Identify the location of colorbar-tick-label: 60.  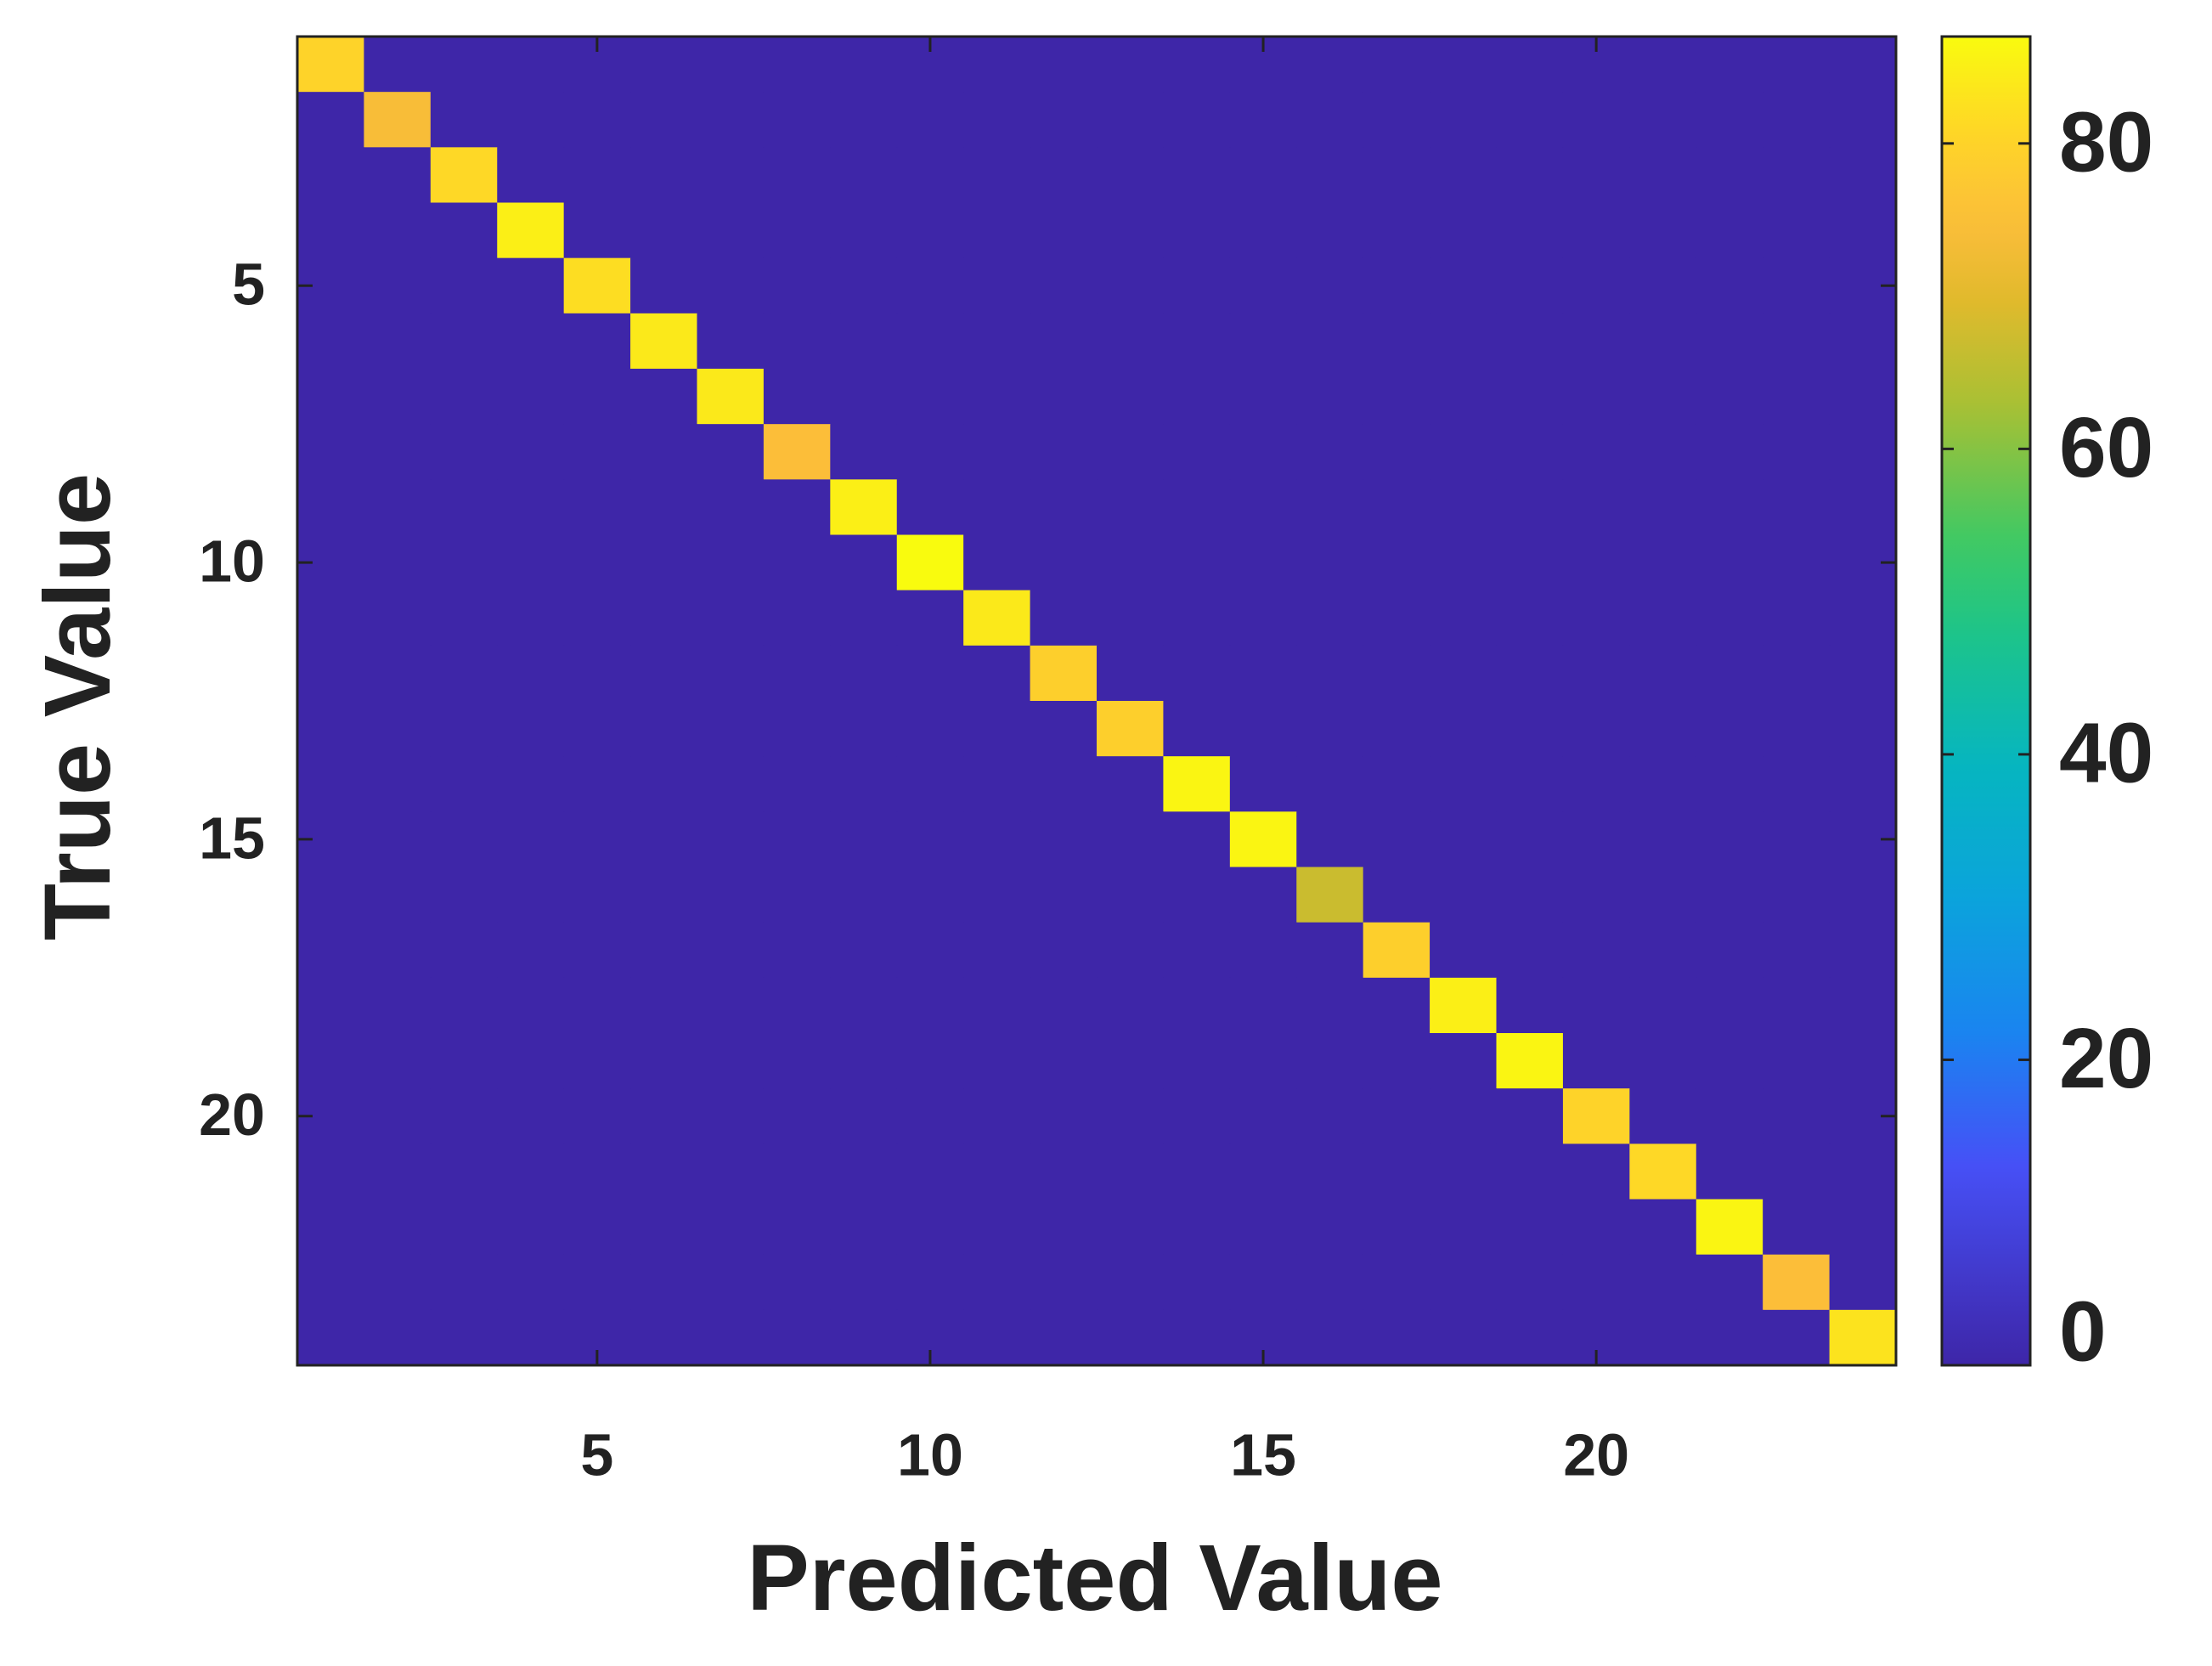
(2106, 447).